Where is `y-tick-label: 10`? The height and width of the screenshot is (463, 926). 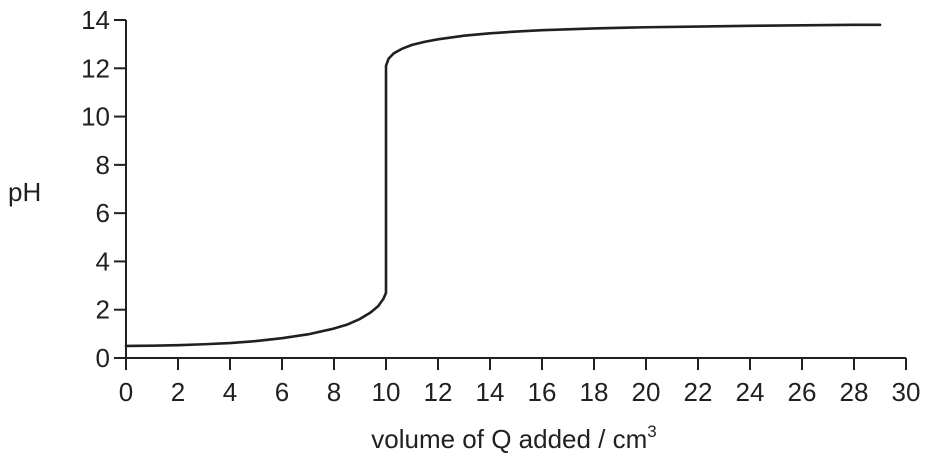
y-tick-label: 10 is located at coordinates (95, 117).